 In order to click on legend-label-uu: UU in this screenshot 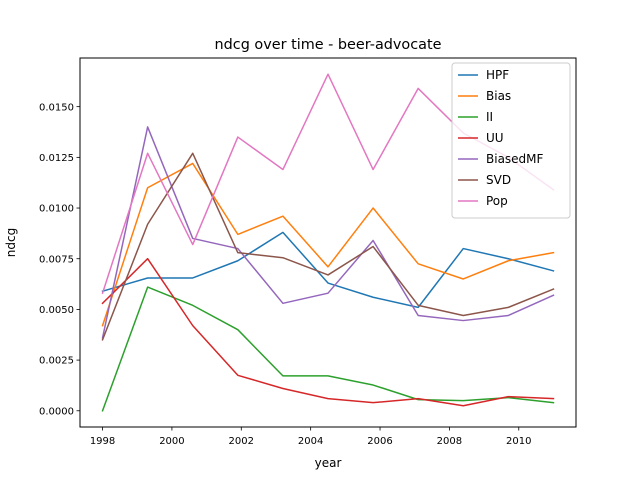, I will do `click(495, 138)`.